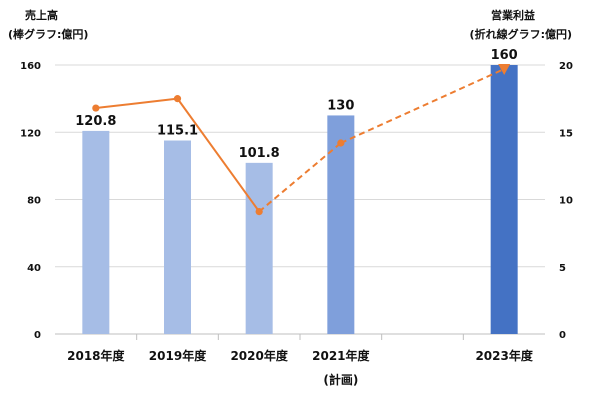 The height and width of the screenshot is (404, 600). What do you see at coordinates (521, 34) in the screenshot?
I see `right-axis-title: (折れ線グラフ:億円)` at bounding box center [521, 34].